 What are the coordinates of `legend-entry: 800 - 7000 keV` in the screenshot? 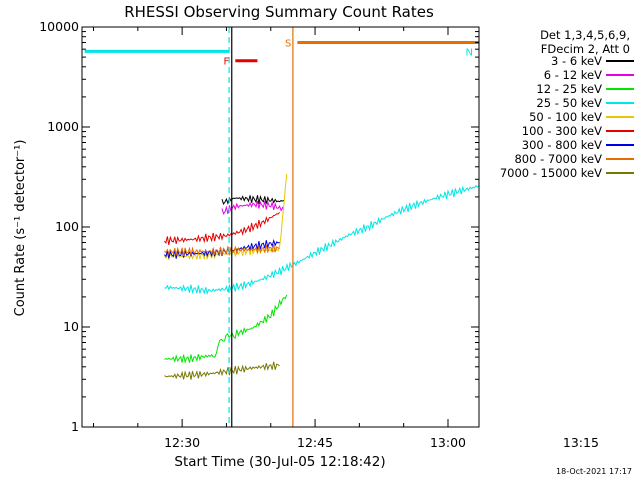 It's located at (561, 159).